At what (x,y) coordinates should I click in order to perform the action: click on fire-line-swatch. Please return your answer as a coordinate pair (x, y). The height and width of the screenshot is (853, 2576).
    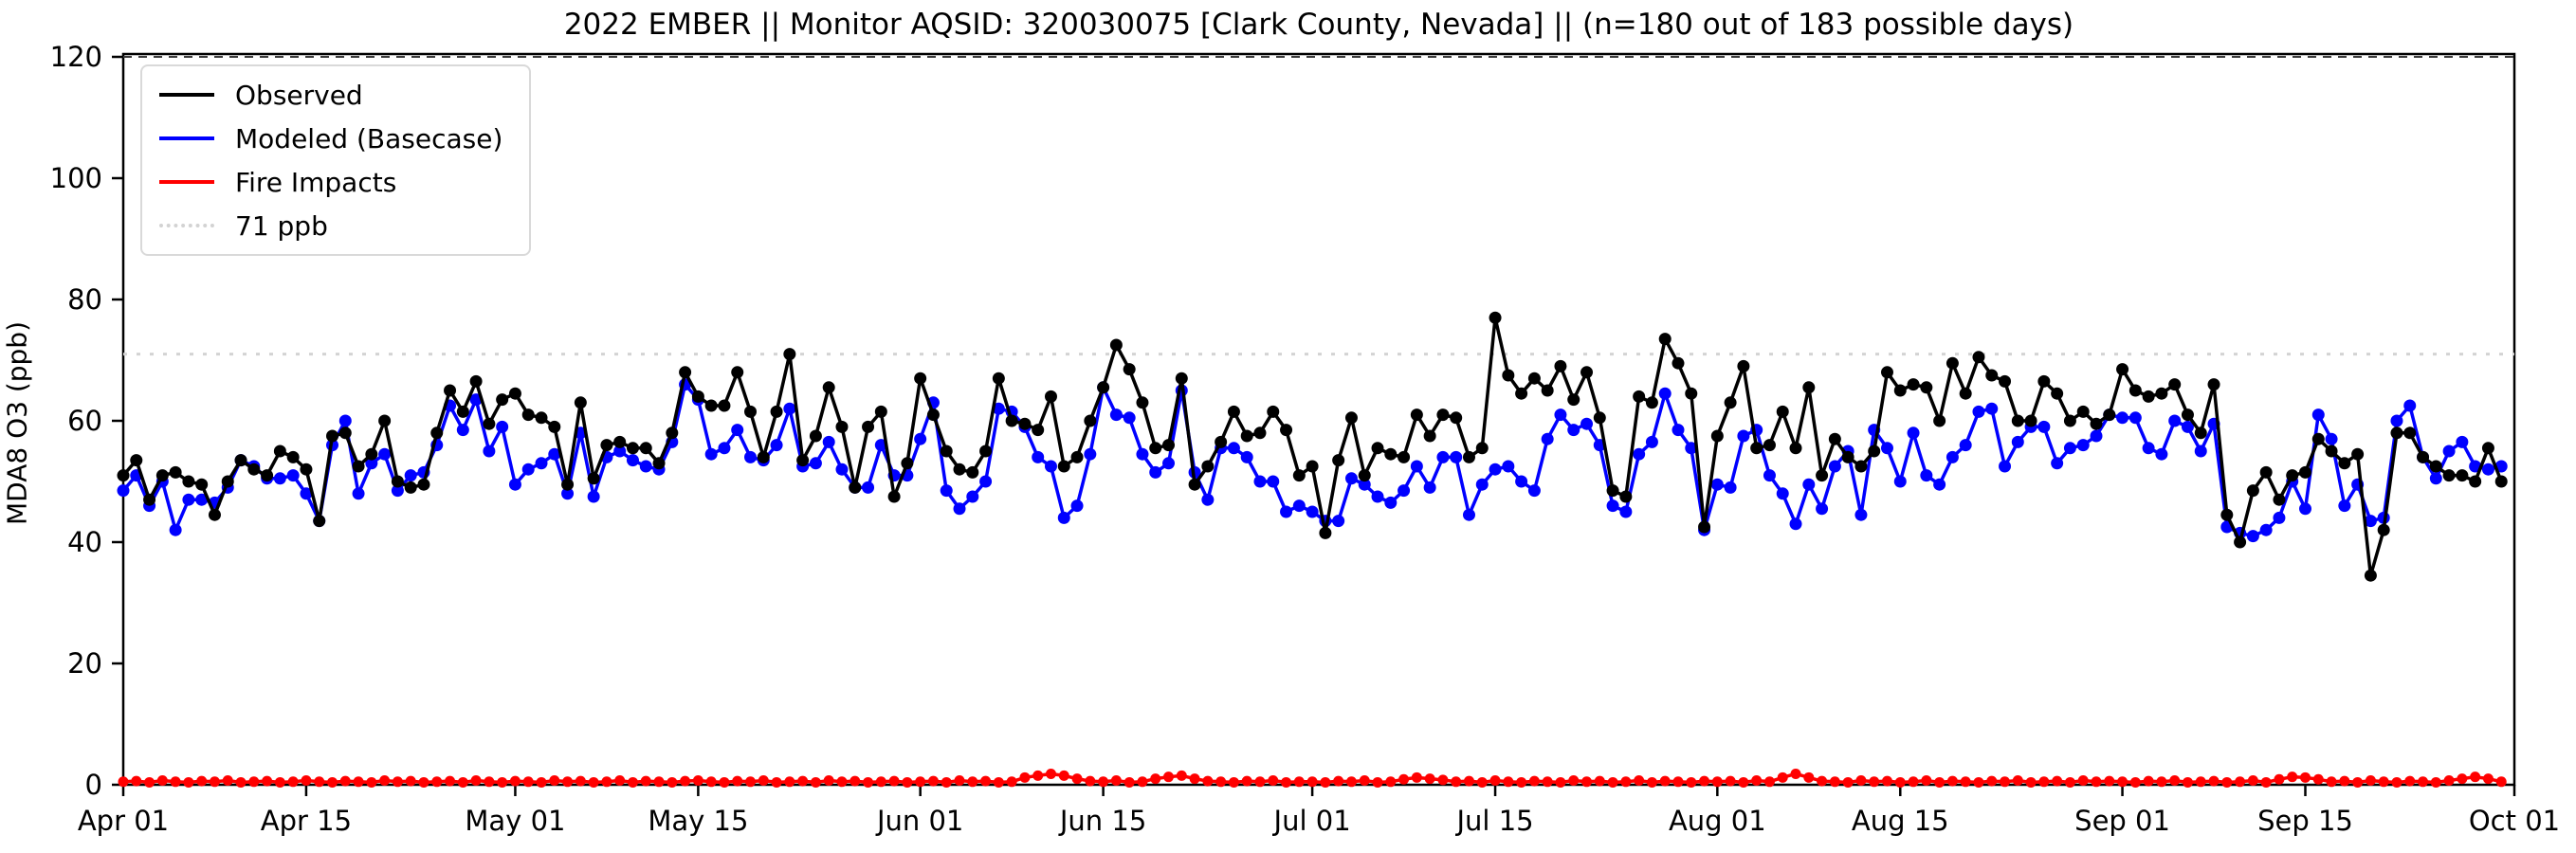
    Looking at the image, I should click on (186, 182).